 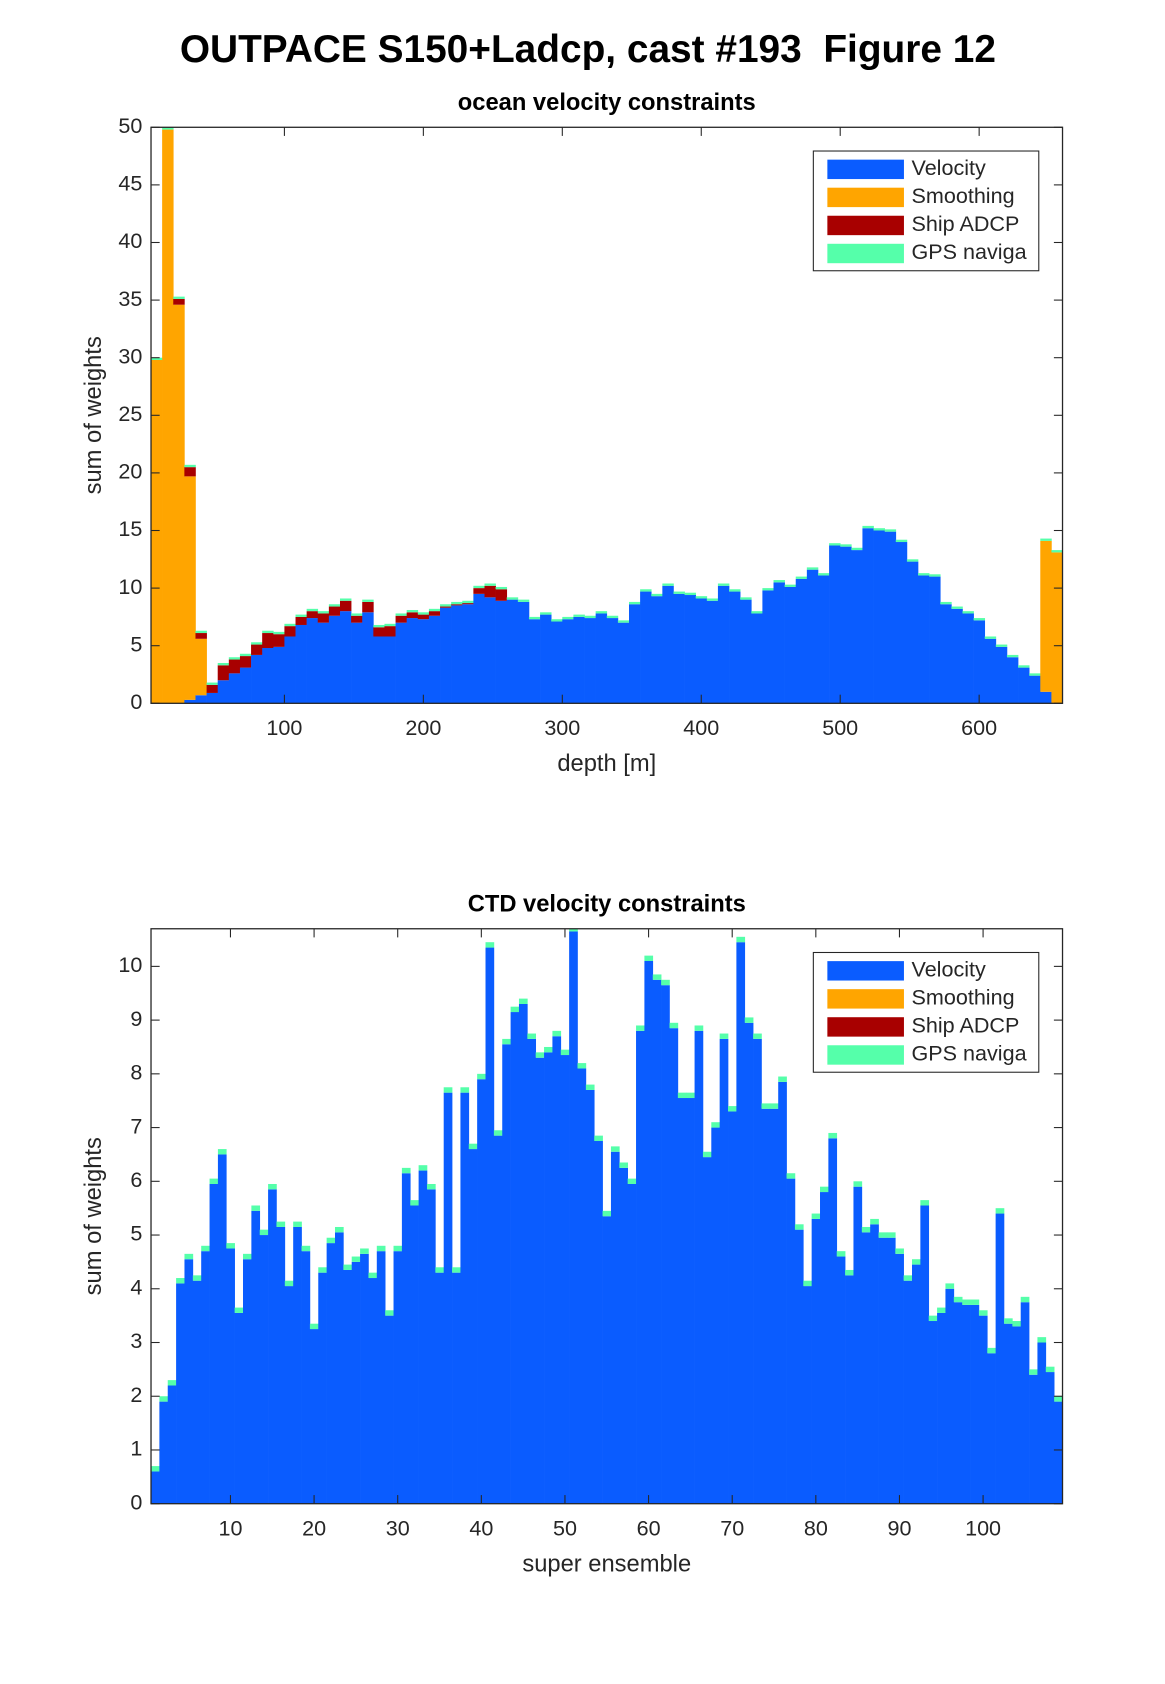 I want to click on x-axis-label: depth [m], so click(x=606, y=764).